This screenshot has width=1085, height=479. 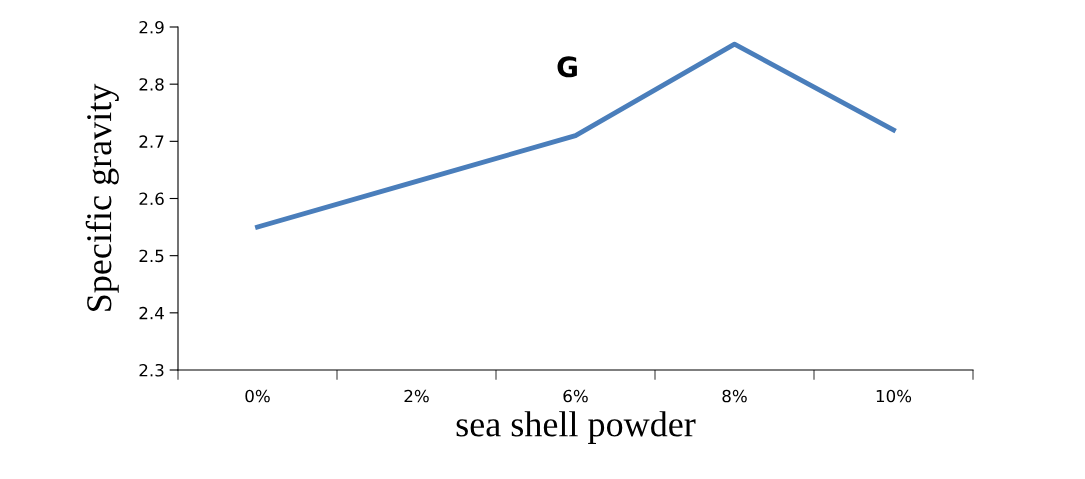 What do you see at coordinates (894, 396) in the screenshot?
I see `x-tick-label: 10%` at bounding box center [894, 396].